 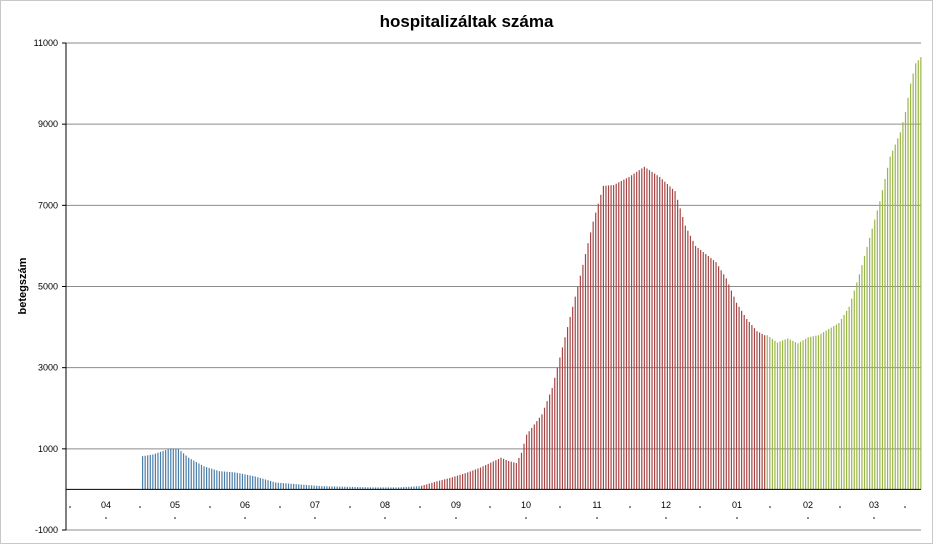 I want to click on y-axis-ticks: 11000 9000 7000 5000 3000 1000 -1000, so click(x=50, y=286).